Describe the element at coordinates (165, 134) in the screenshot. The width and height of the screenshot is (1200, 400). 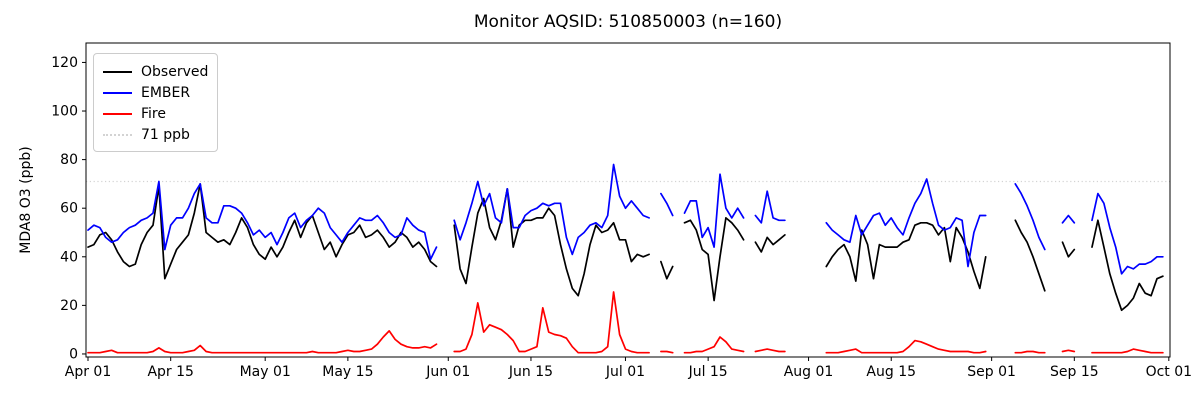
I see `legend-label: 71 ppb` at that location.